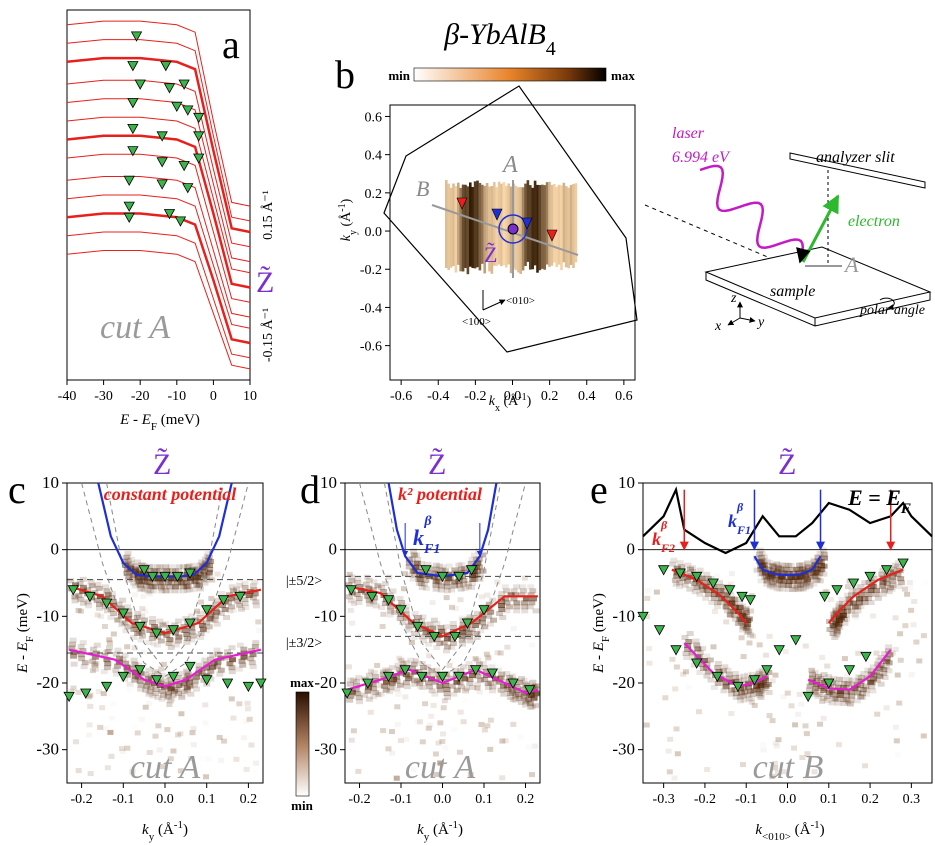 The height and width of the screenshot is (846, 935). I want to click on x-tick-label: 0, so click(213, 396).